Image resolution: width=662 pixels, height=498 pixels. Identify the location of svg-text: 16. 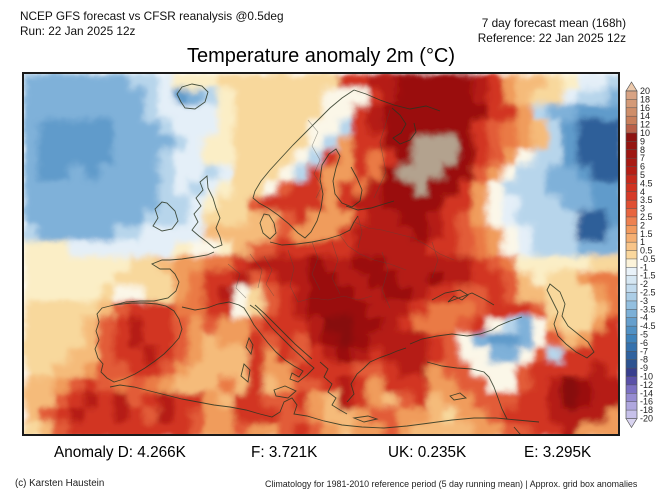
(645, 108).